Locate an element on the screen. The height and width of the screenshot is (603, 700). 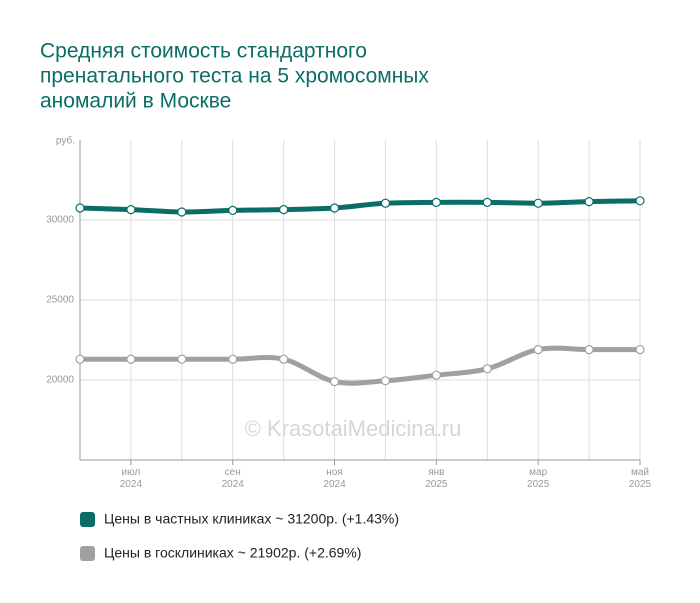
x-tick-label: май 2025 is located at coordinates (640, 478).